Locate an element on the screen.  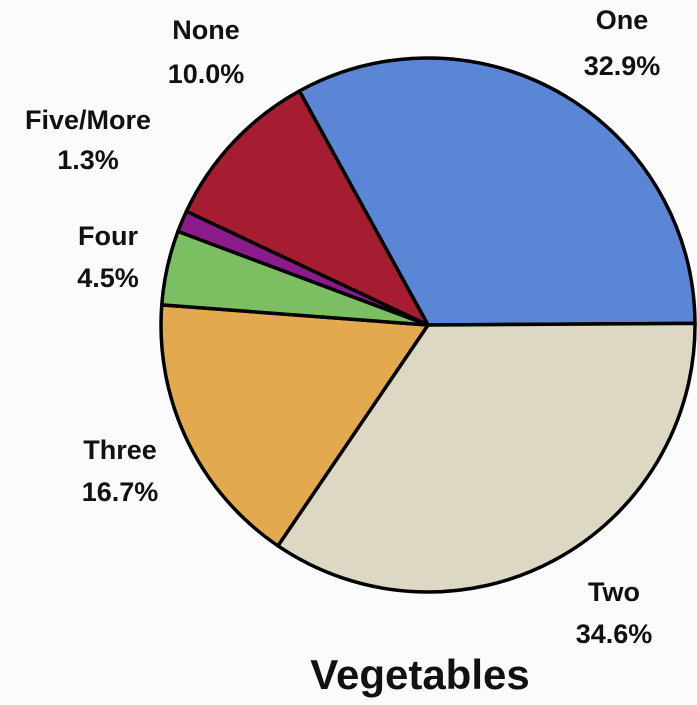
slice-label: None is located at coordinates (206, 30).